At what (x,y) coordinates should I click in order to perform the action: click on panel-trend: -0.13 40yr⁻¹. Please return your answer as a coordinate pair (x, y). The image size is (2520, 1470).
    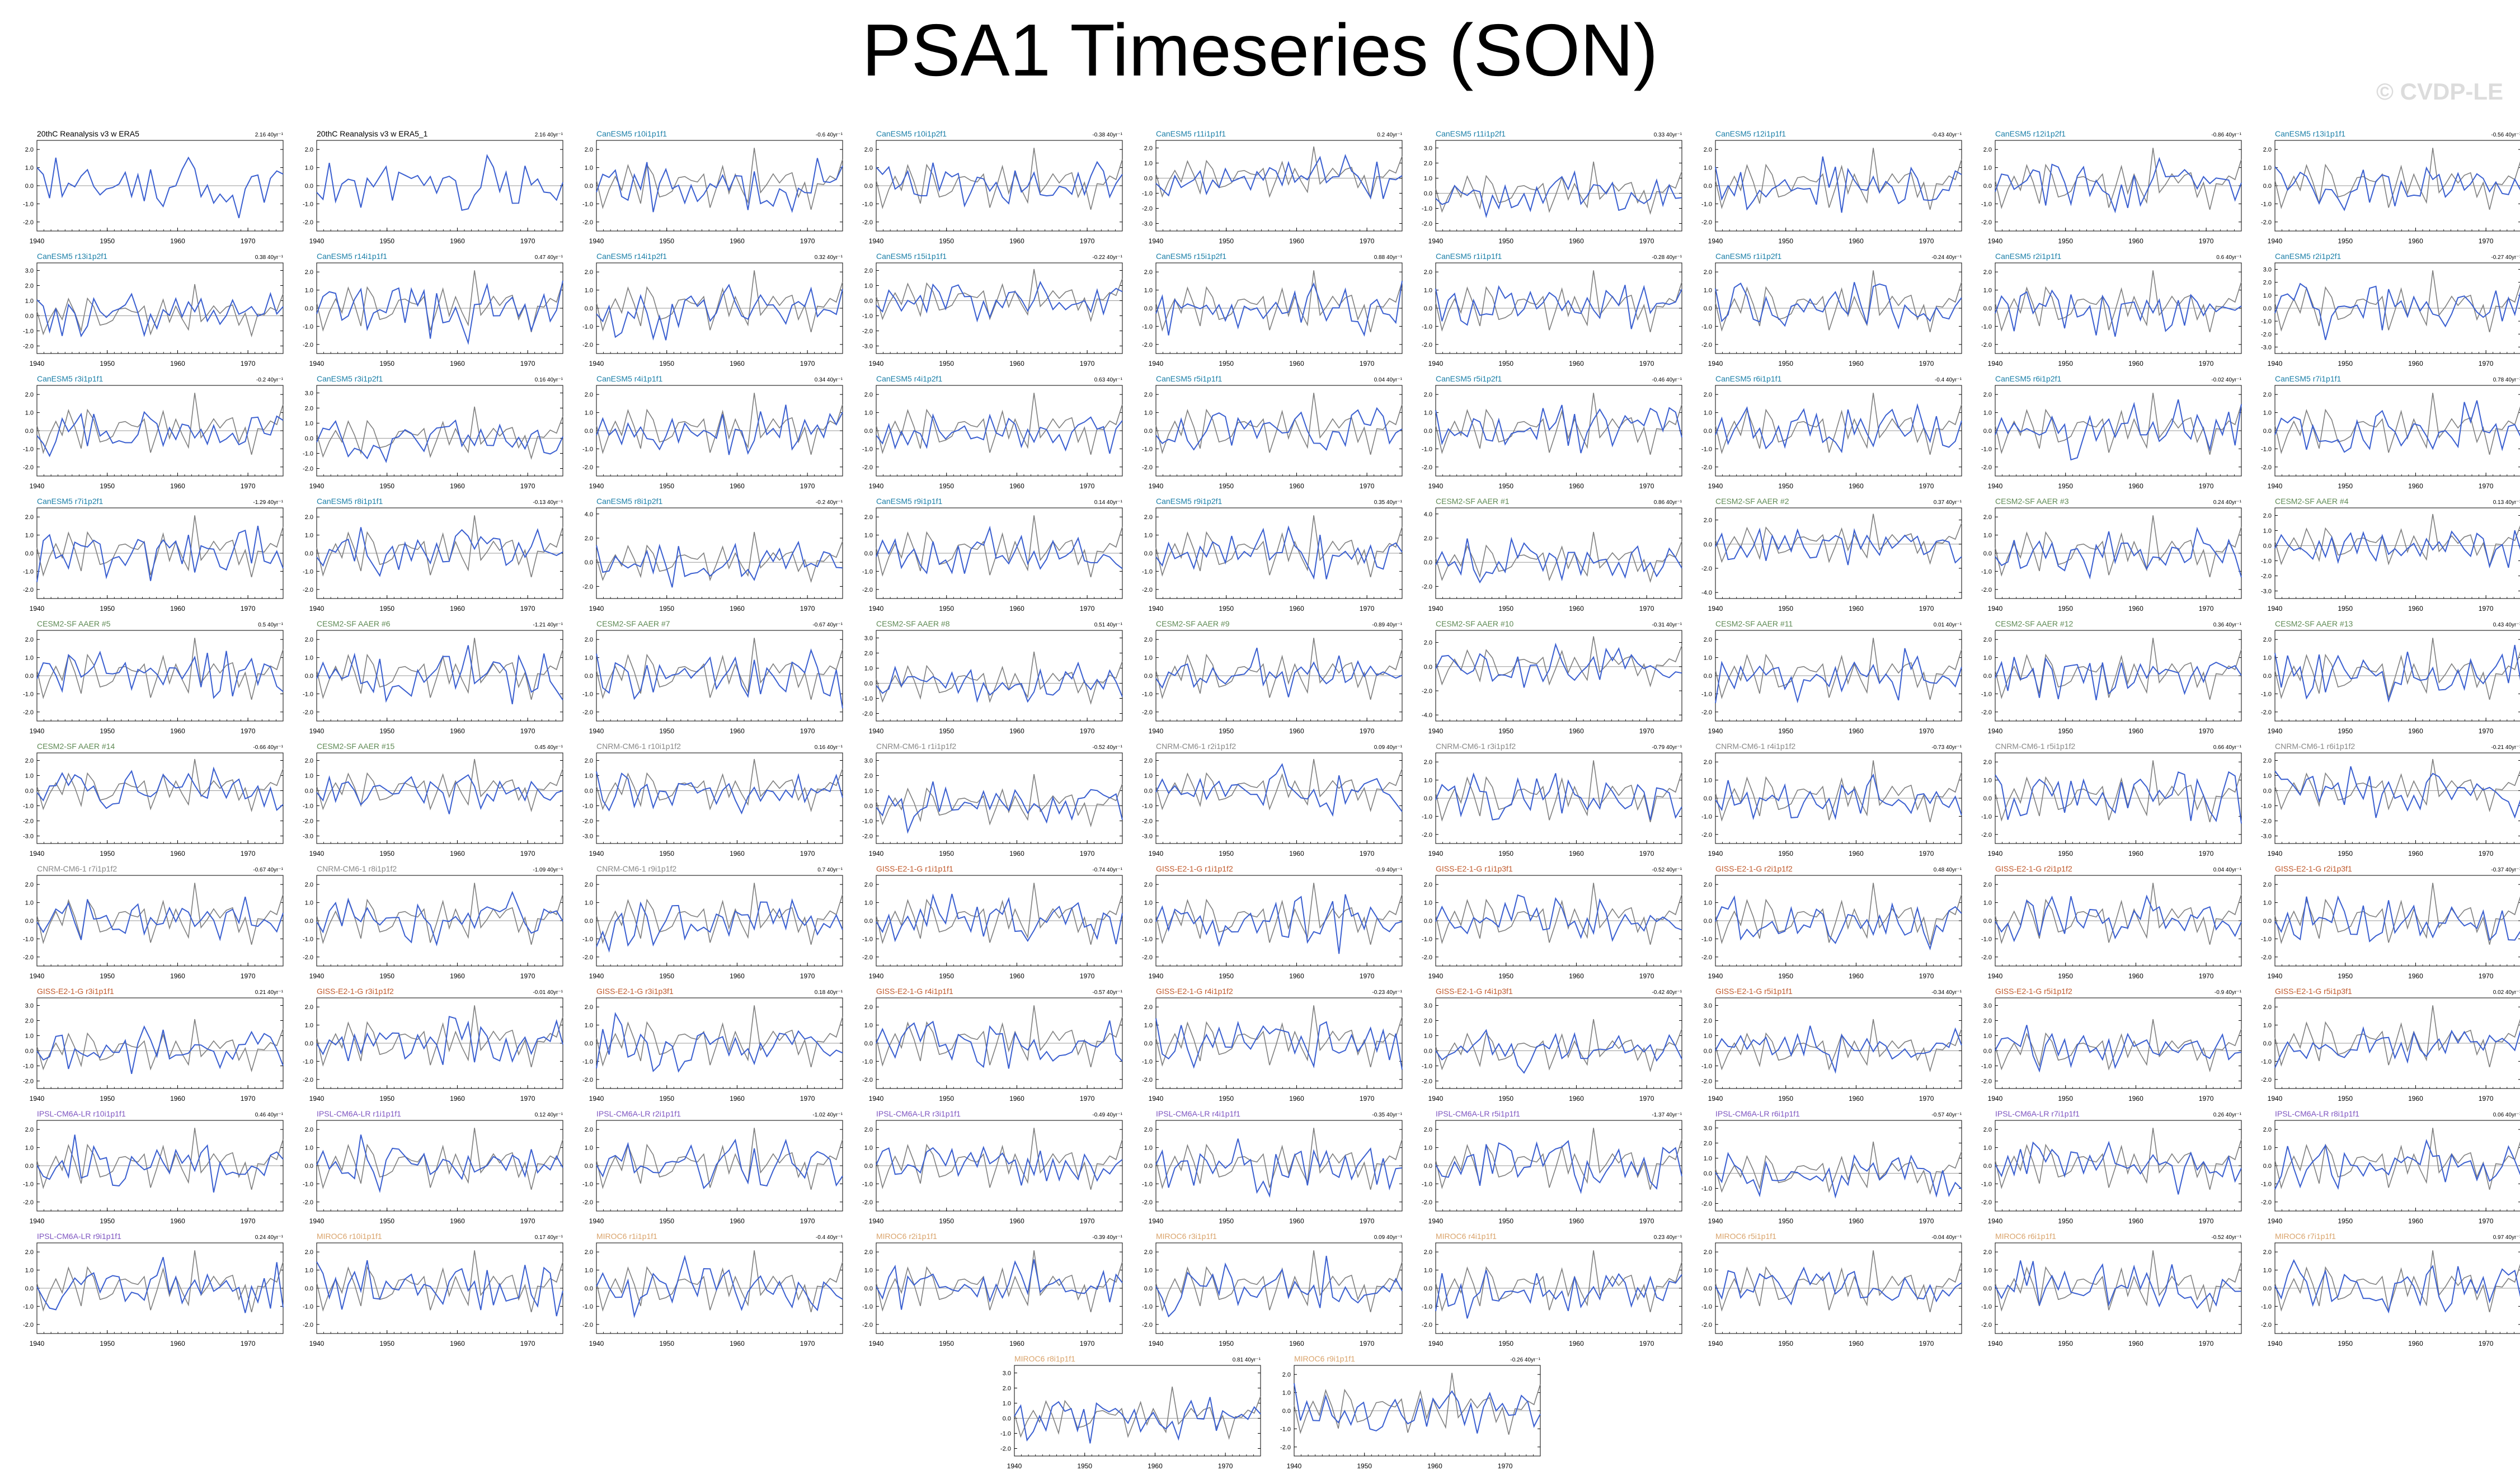
    Looking at the image, I should click on (548, 503).